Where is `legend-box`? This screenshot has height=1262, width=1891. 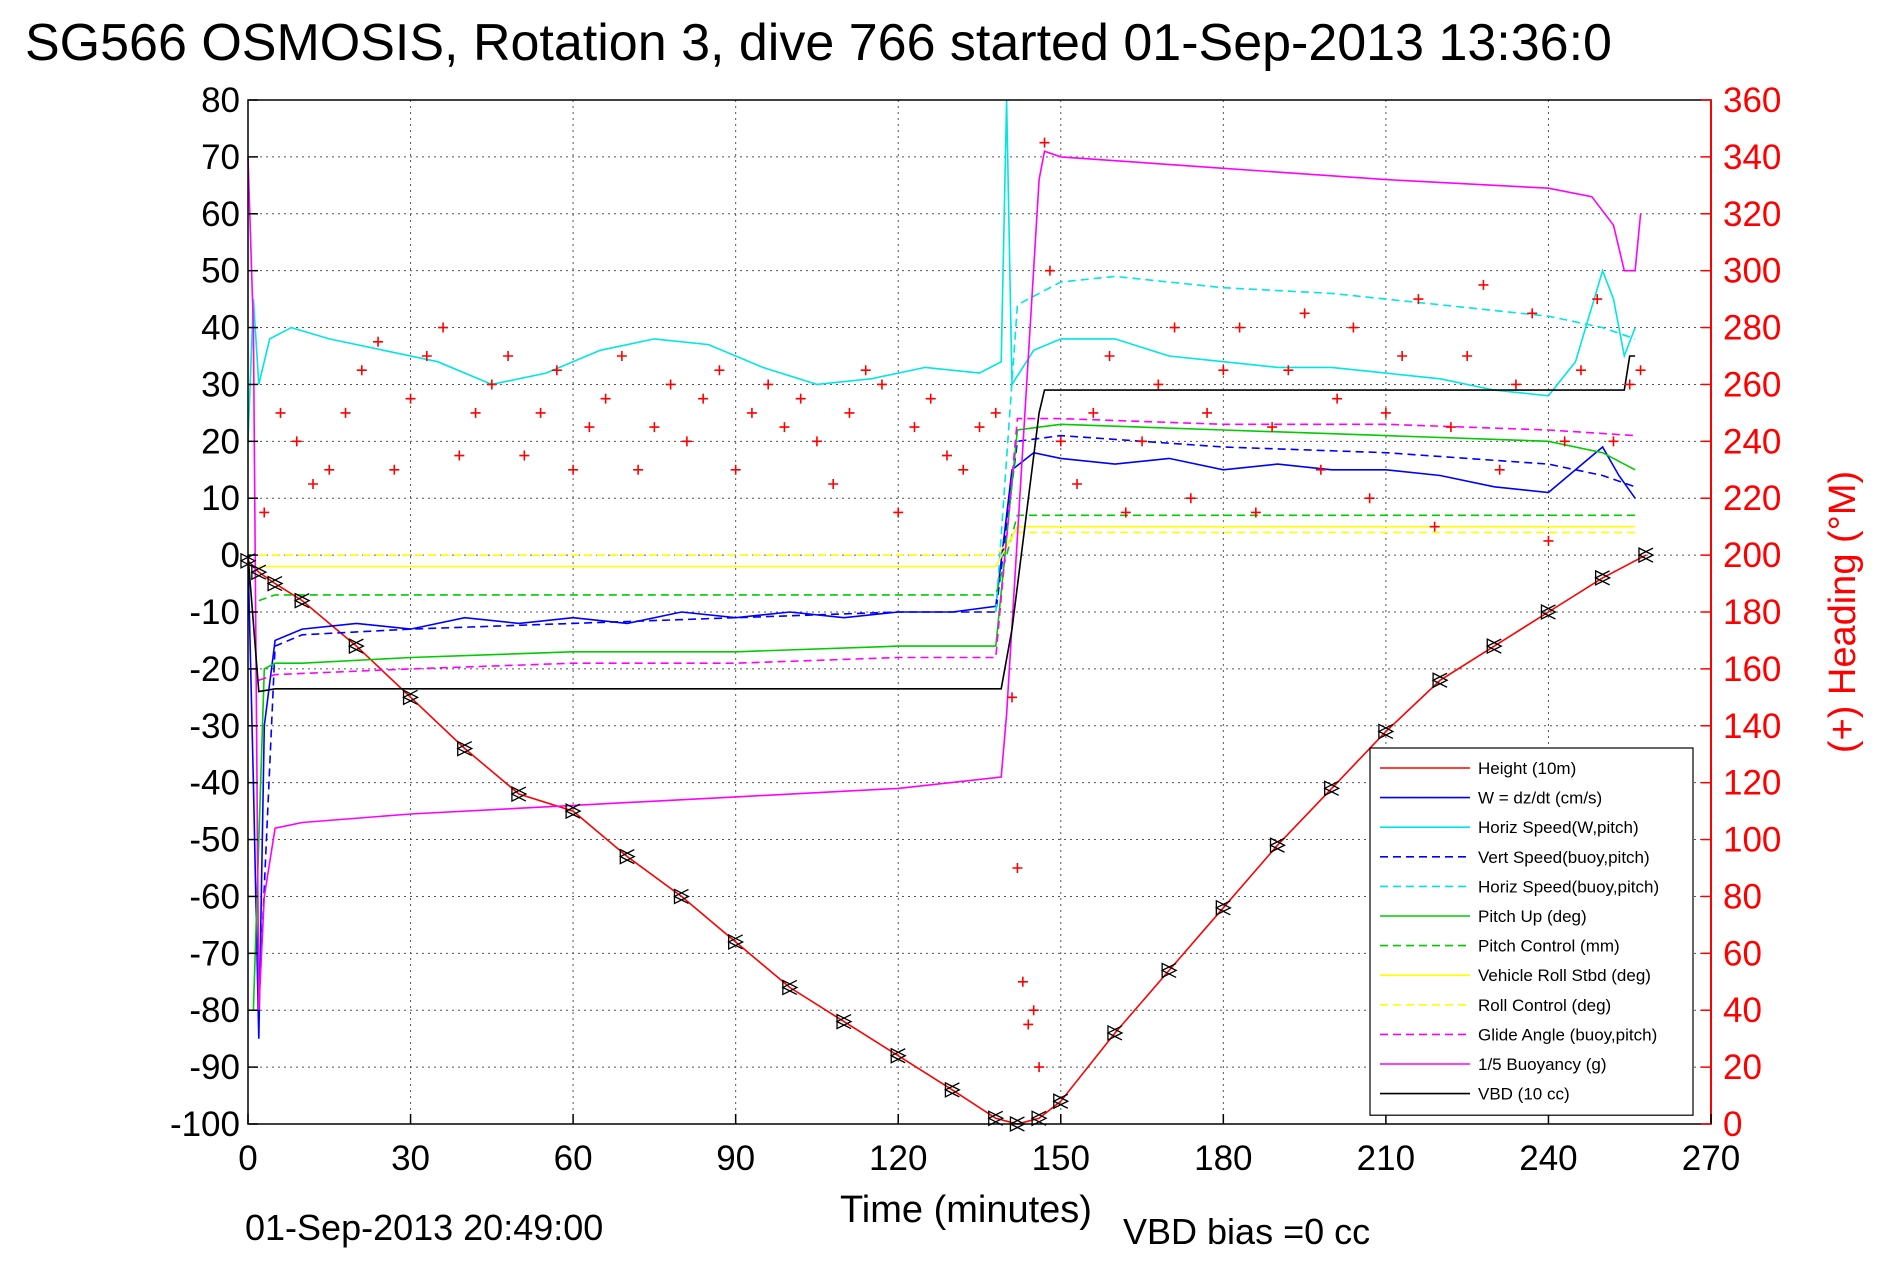 legend-box is located at coordinates (1531, 931).